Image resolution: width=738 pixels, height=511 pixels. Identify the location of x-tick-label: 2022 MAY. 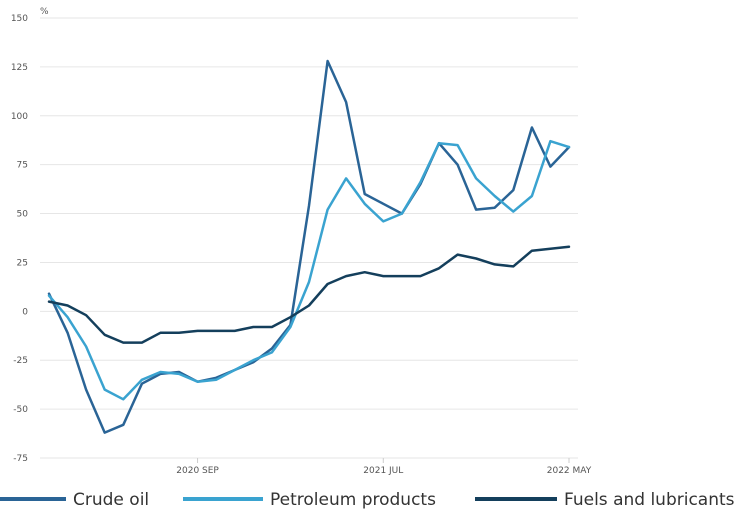
(569, 471).